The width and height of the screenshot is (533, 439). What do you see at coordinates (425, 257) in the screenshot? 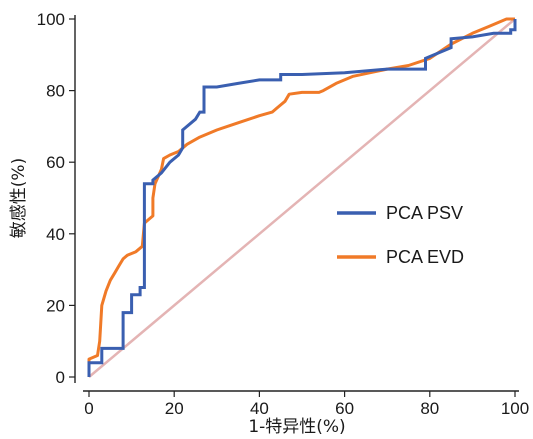
I see `legend-label-evd: PCA EVD` at bounding box center [425, 257].